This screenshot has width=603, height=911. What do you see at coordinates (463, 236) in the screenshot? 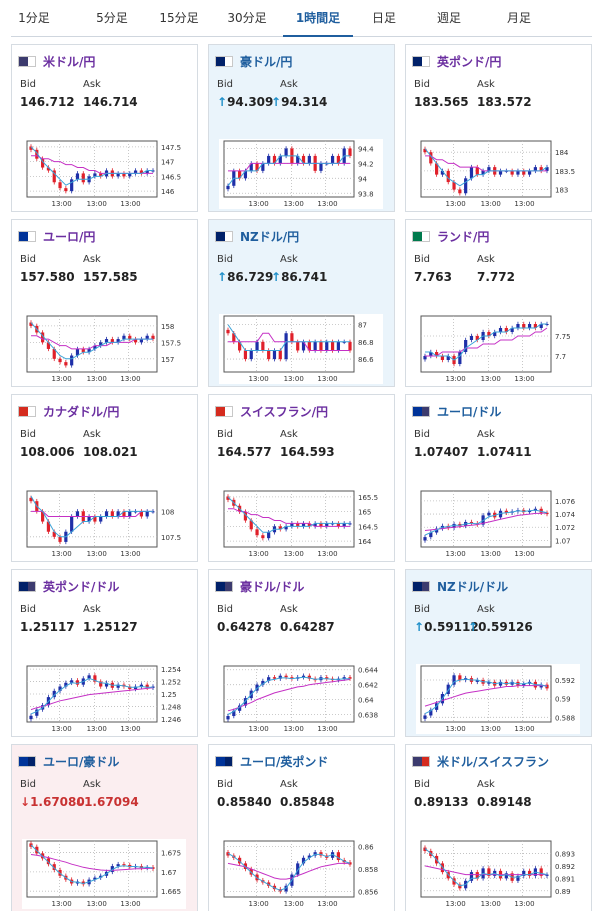
I see `pair-name-link: ランド/円` at bounding box center [463, 236].